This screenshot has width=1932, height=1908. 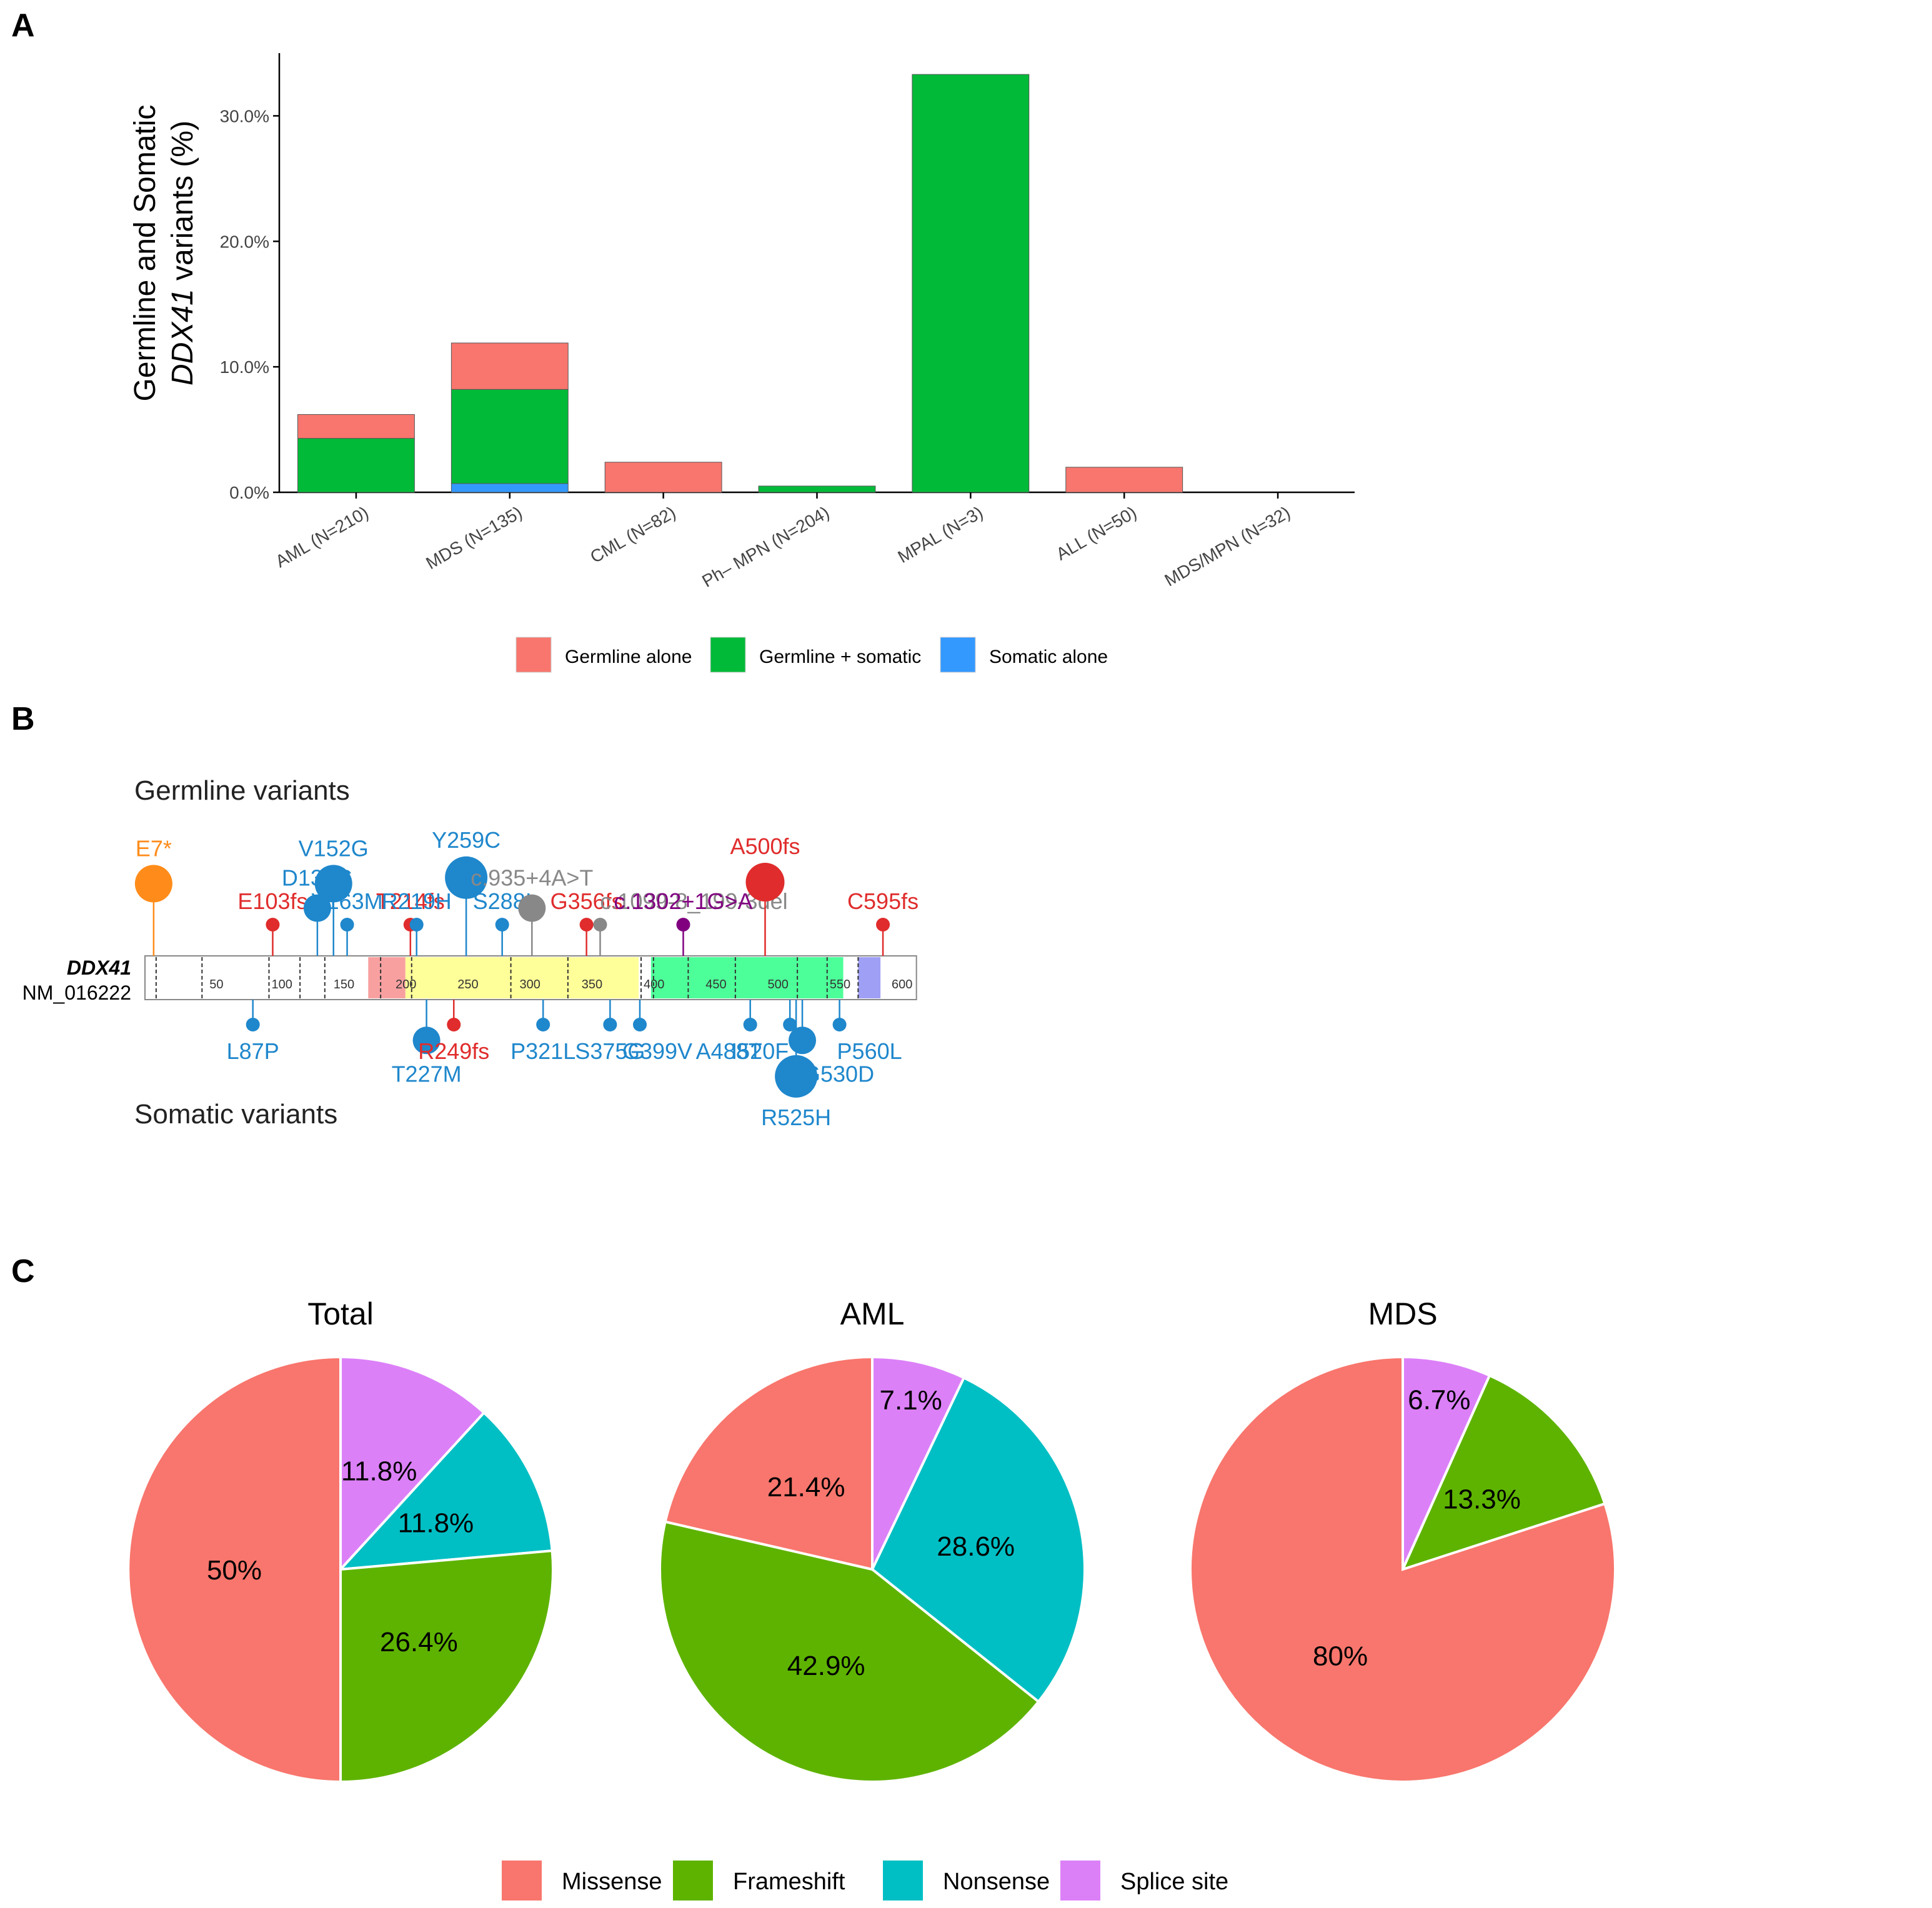 I want to click on x-tick-label: ALL (N=50), so click(x=1096, y=533).